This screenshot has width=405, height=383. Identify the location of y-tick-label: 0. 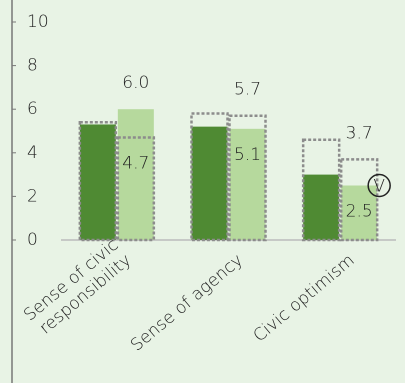
(32, 240).